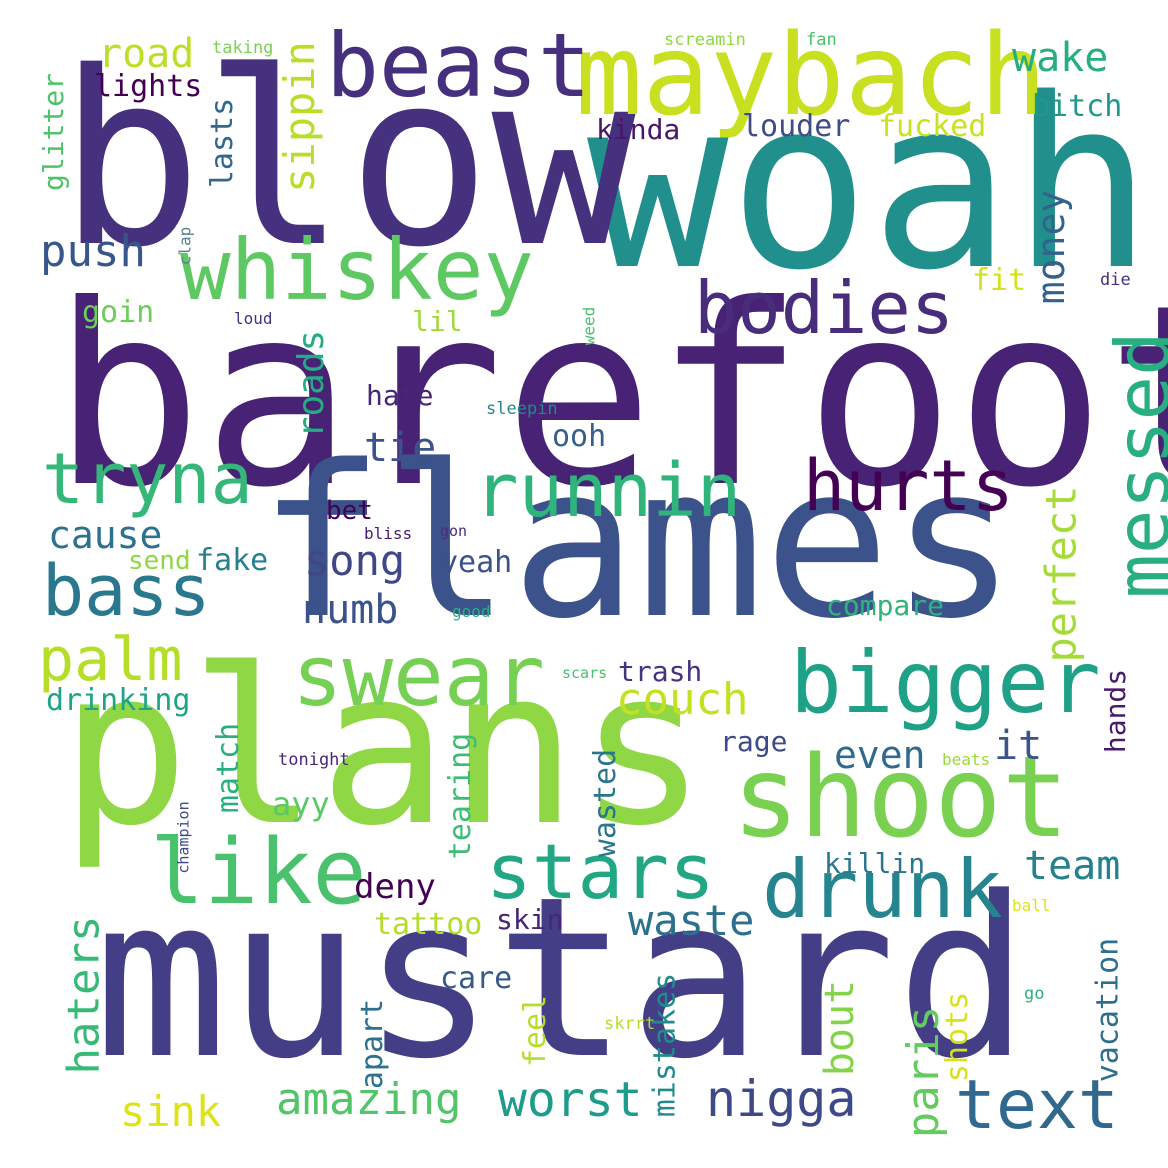  I want to click on word-sink: sink, so click(171, 1111).